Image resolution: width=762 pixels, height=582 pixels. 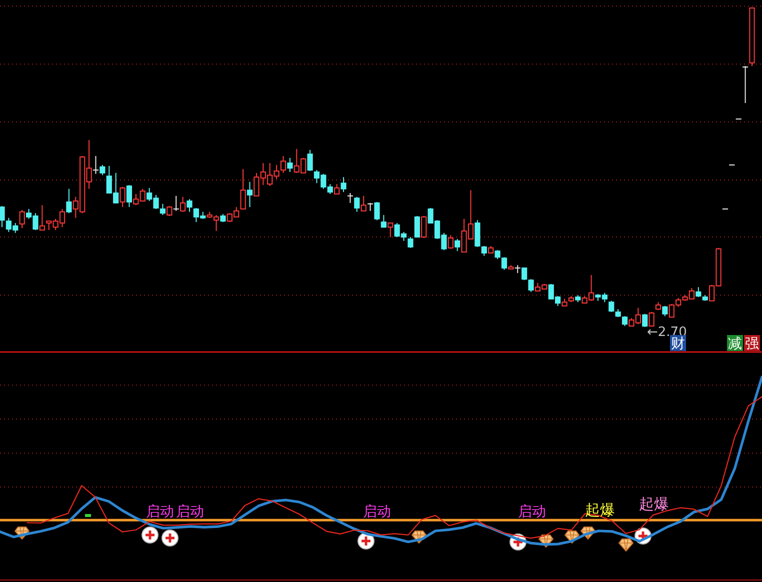 What do you see at coordinates (752, 344) in the screenshot?
I see `text: 强` at bounding box center [752, 344].